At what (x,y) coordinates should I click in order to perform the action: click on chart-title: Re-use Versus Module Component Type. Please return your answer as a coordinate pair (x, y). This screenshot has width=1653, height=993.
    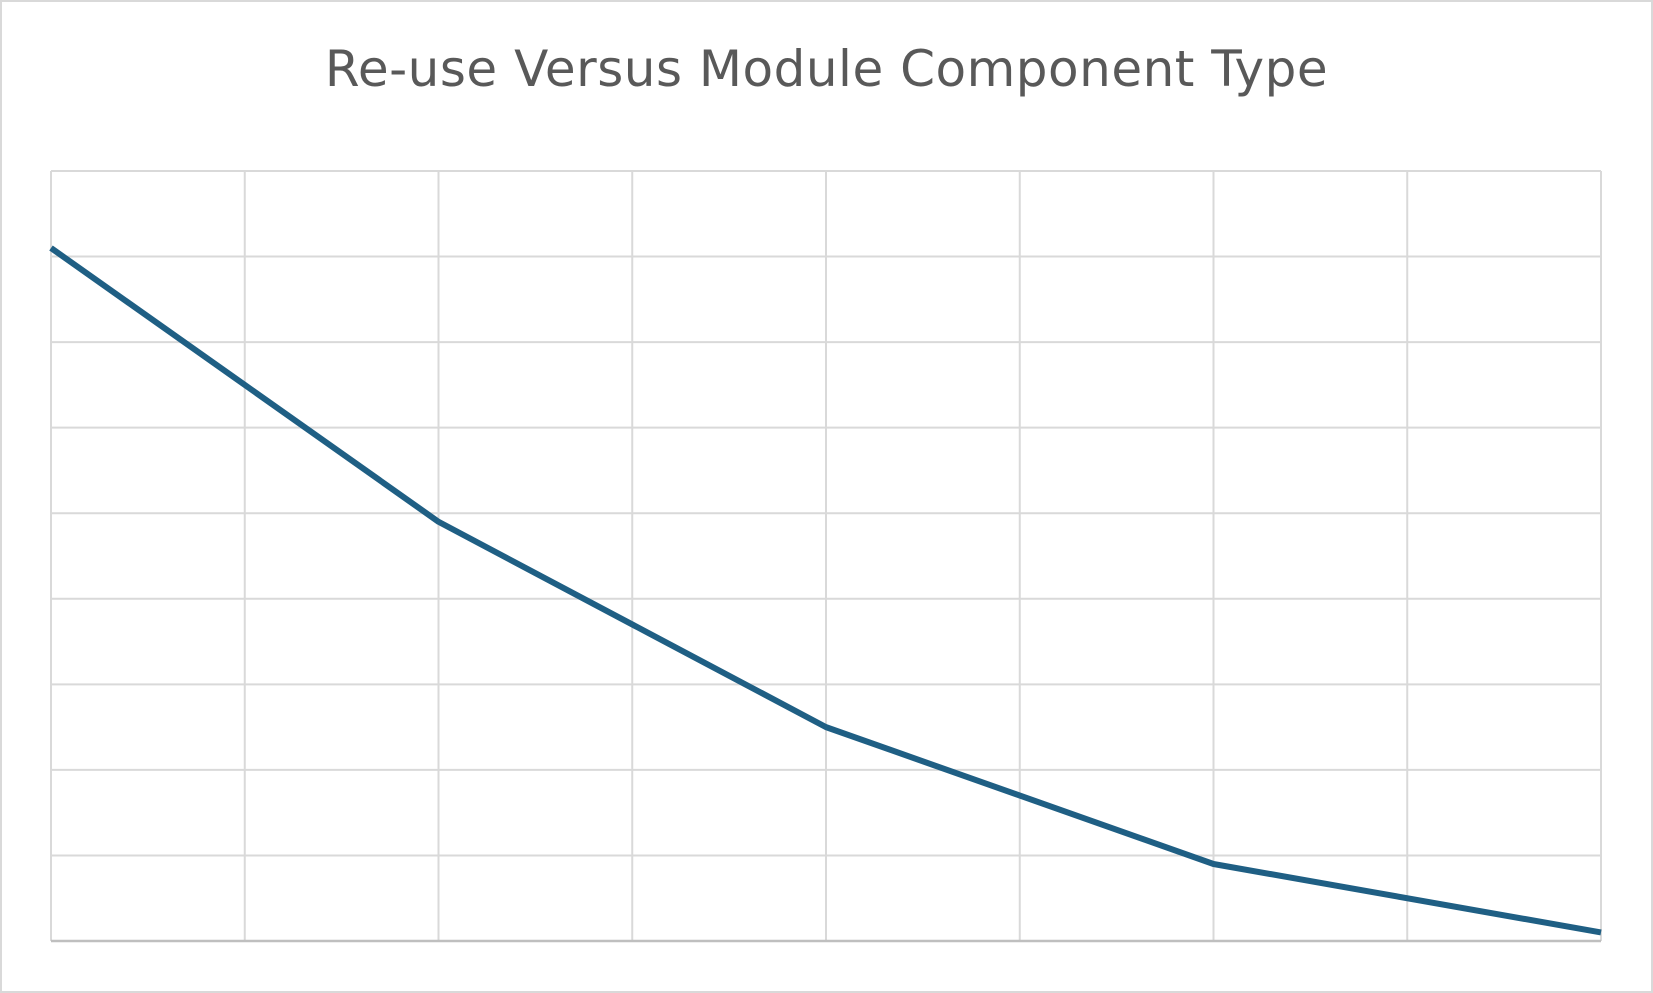
    Looking at the image, I should click on (826, 69).